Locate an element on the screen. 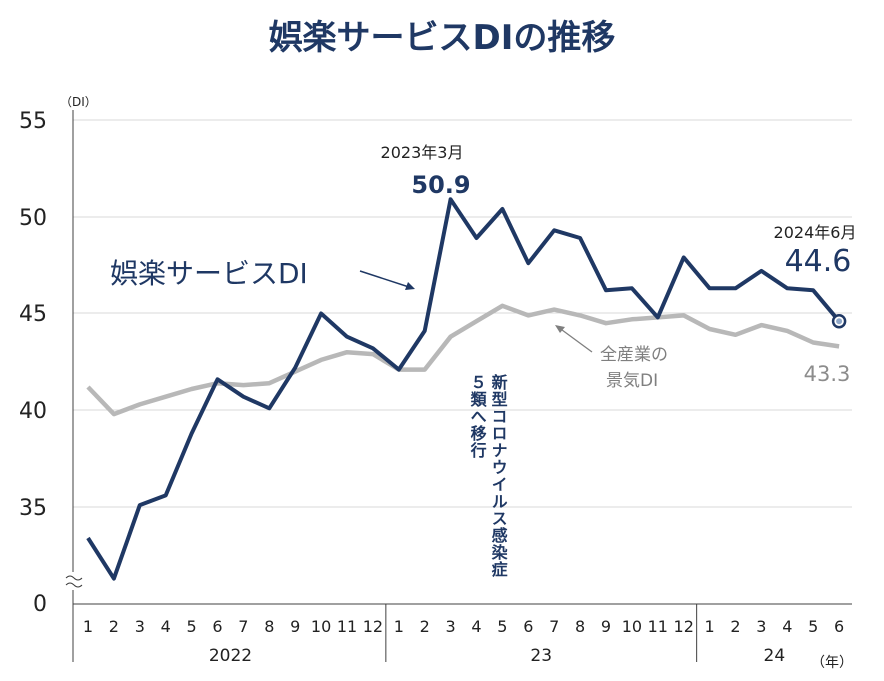 The height and width of the screenshot is (681, 884). series-label-all-line1: 全産業の is located at coordinates (634, 355).